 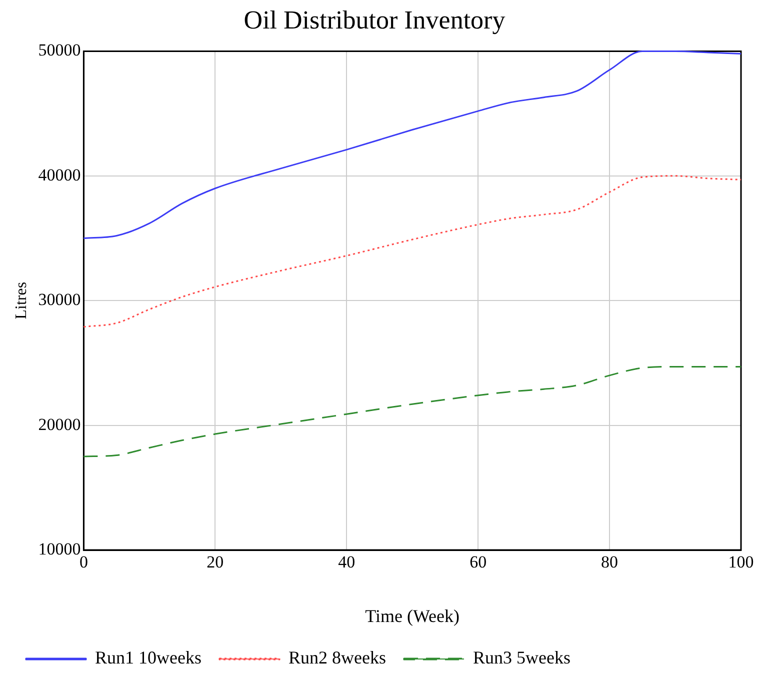 What do you see at coordinates (337, 658) in the screenshot?
I see `legend-label: Run2 8weeks` at bounding box center [337, 658].